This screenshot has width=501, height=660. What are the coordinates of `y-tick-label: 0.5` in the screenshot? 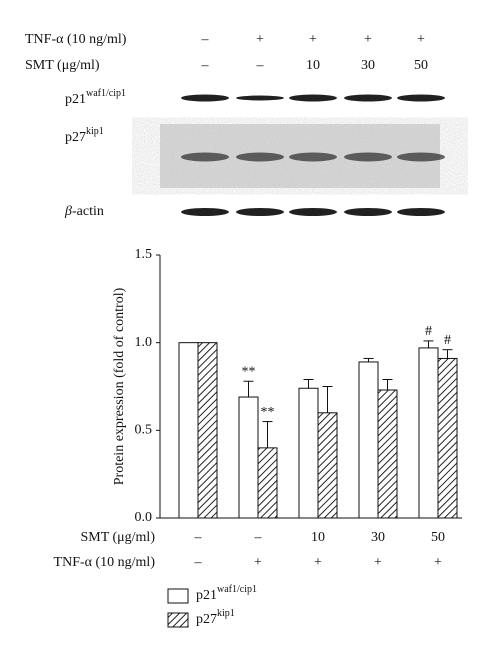 It's located at (144, 430).